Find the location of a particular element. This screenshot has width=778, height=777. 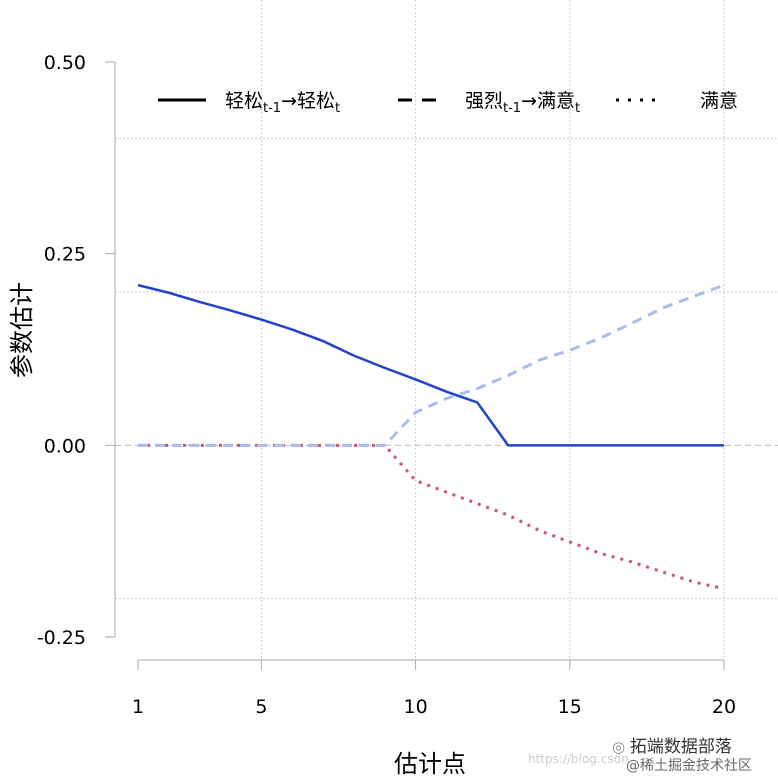

x-tick-label: 1 is located at coordinates (138, 707).